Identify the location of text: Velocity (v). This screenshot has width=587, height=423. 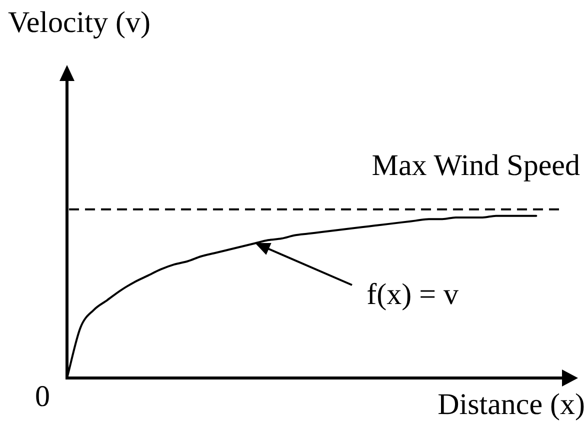
(79, 22).